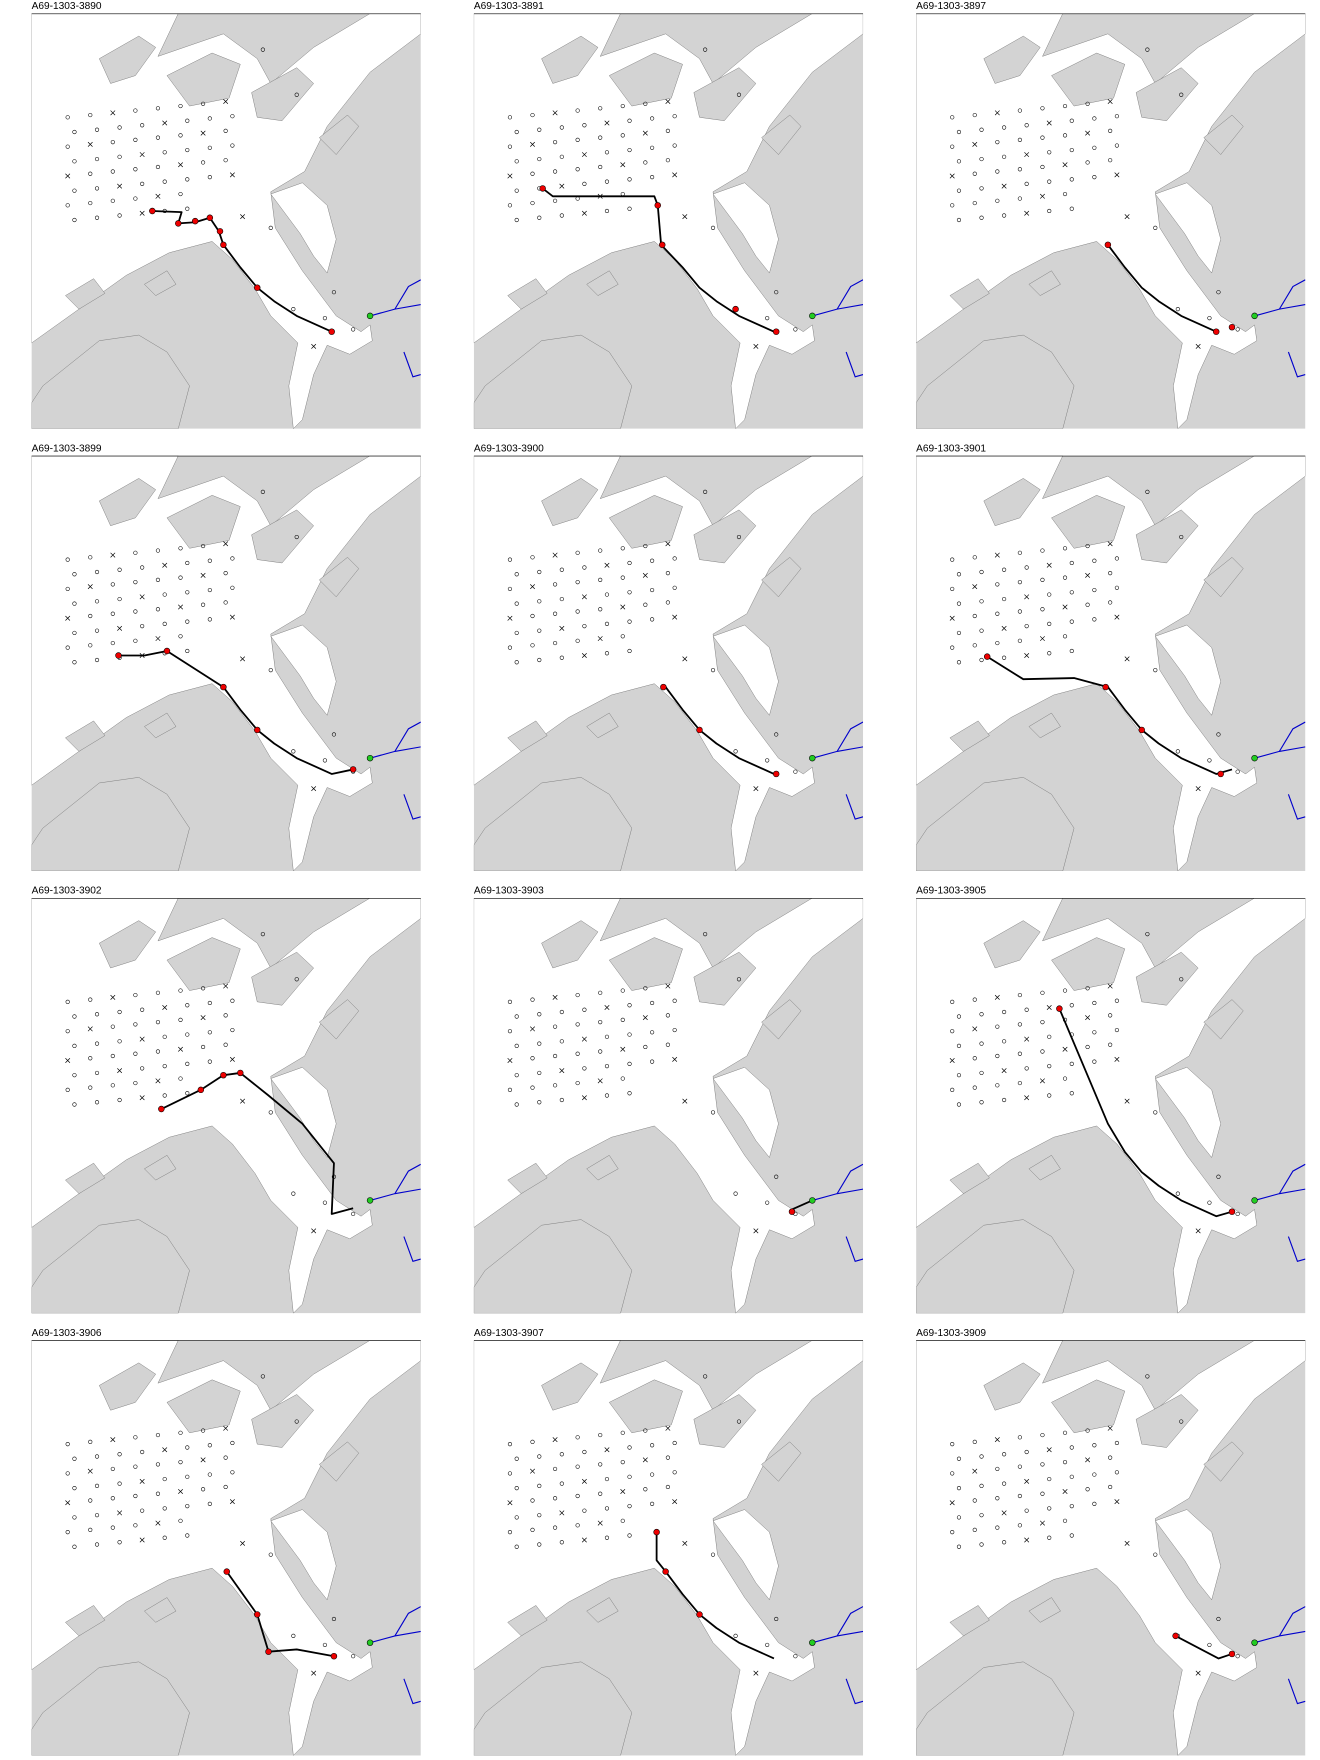  What do you see at coordinates (668, 657) in the screenshot?
I see `map-panel: A69-1303-3900` at bounding box center [668, 657].